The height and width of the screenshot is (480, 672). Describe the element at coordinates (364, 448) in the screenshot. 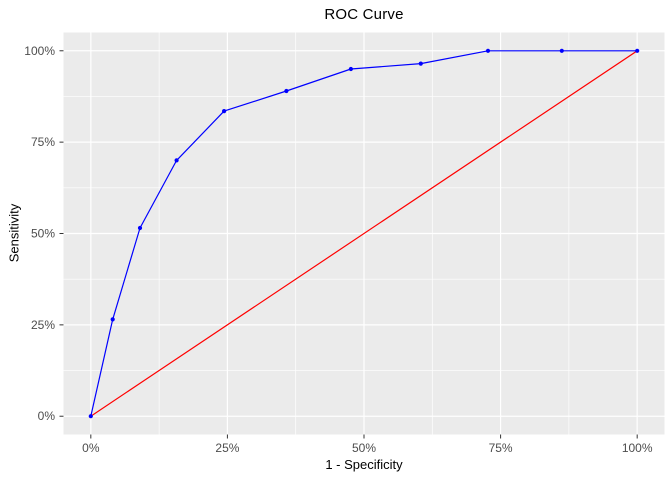

I see `x-axis-tick-label: 50%` at that location.